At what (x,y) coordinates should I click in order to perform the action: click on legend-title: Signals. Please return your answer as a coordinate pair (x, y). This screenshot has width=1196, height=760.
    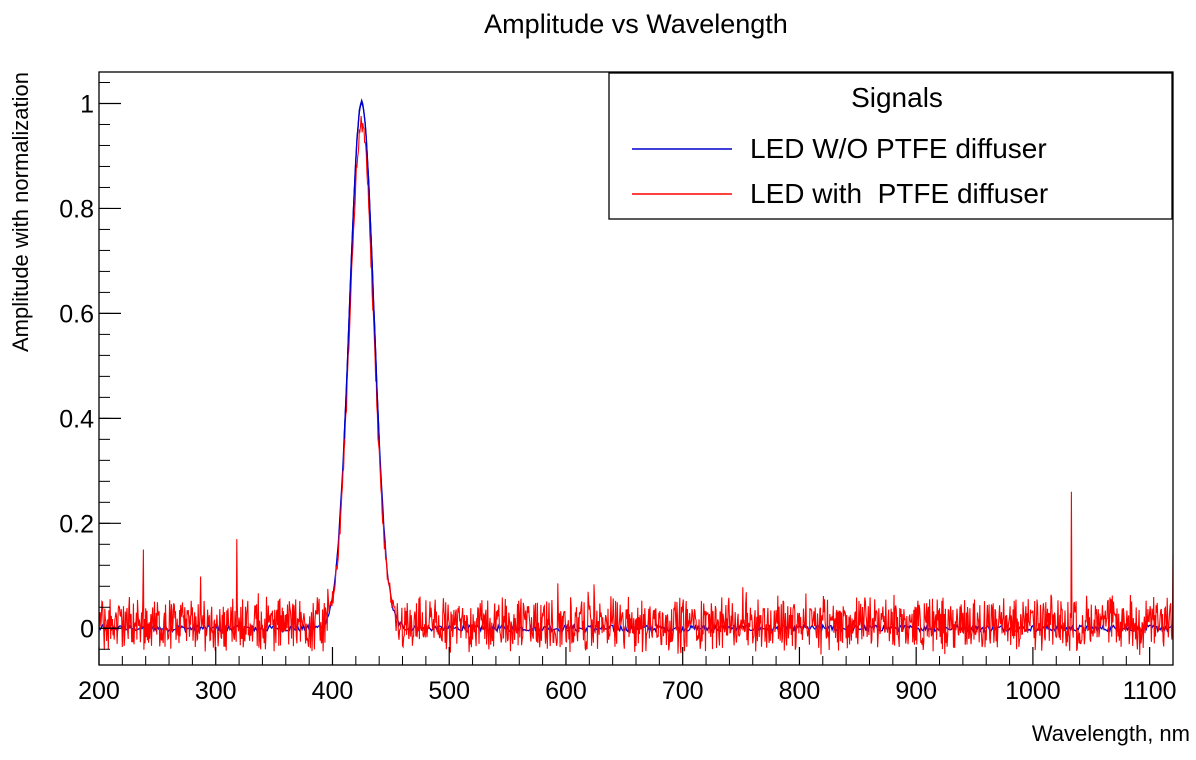
    Looking at the image, I should click on (897, 97).